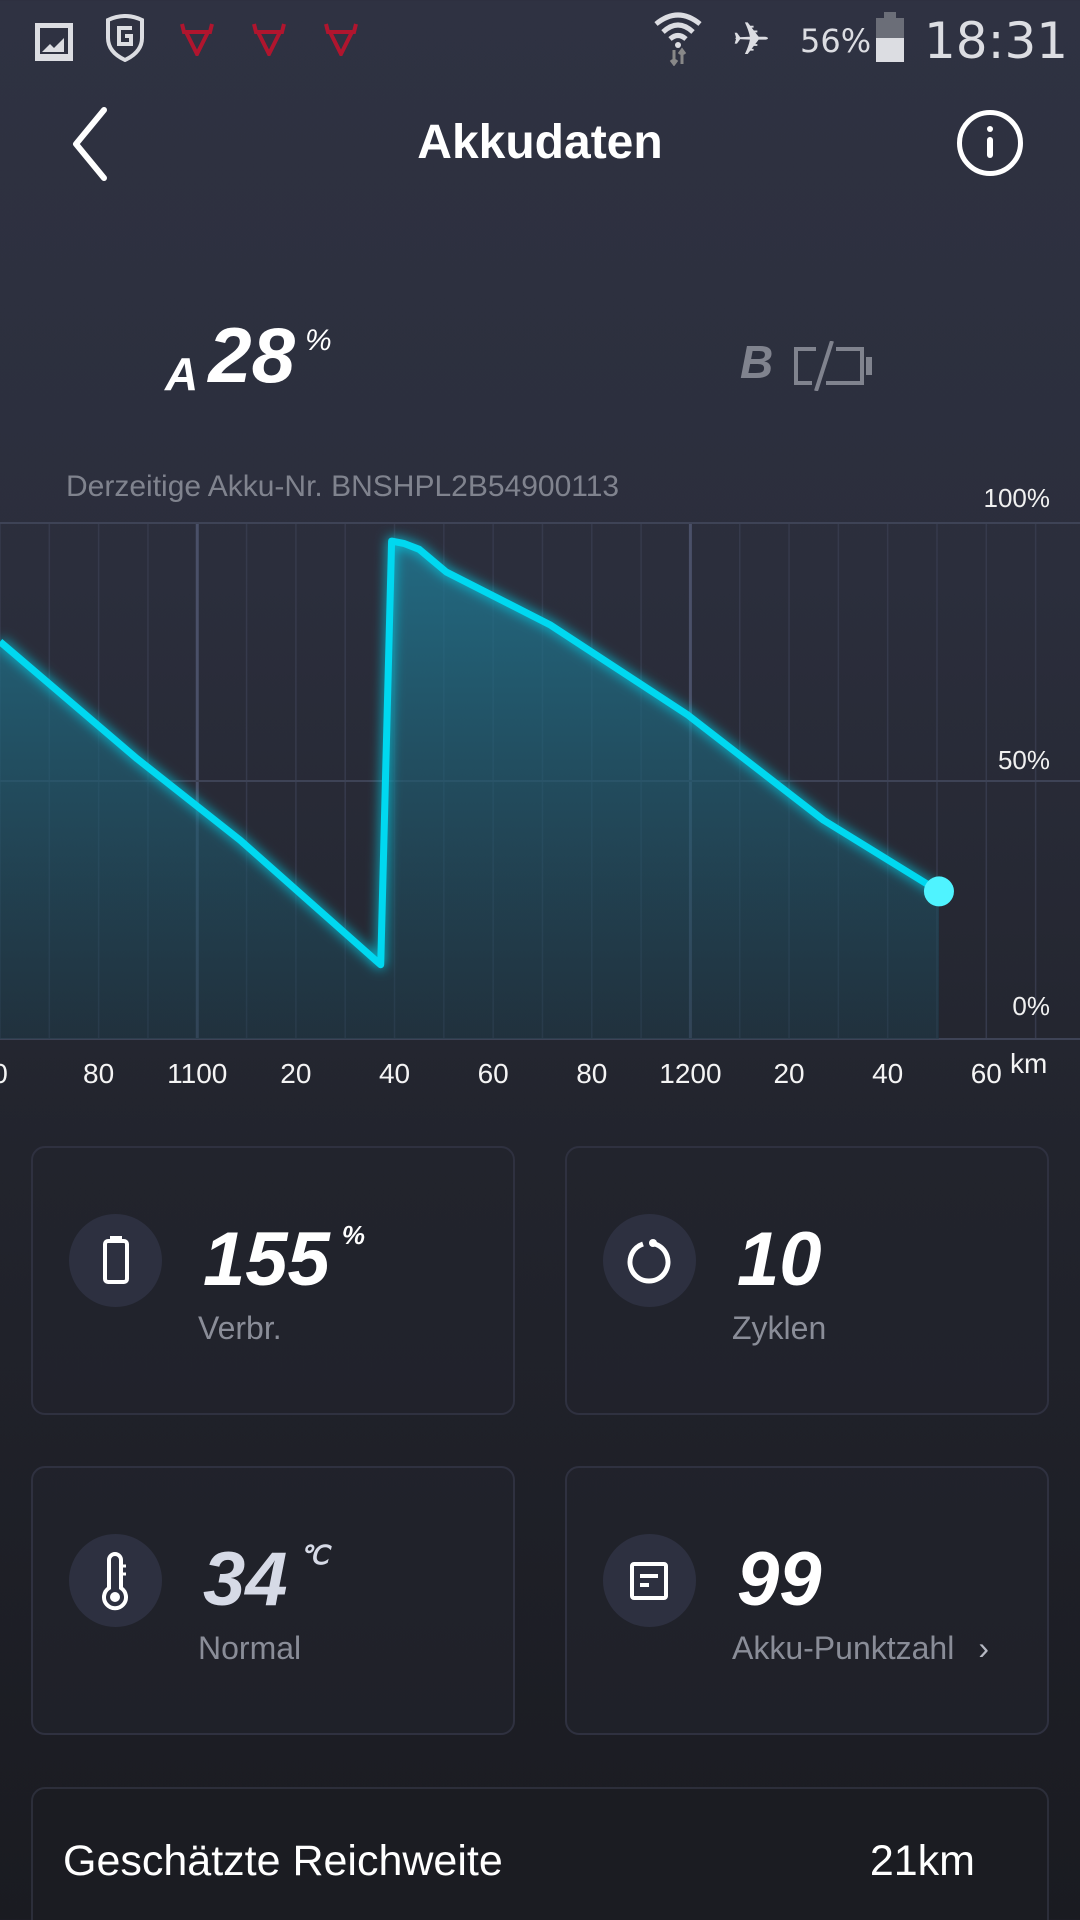 This screenshot has height=1920, width=1080. I want to click on chevron-right-icon: ›, so click(983, 1648).